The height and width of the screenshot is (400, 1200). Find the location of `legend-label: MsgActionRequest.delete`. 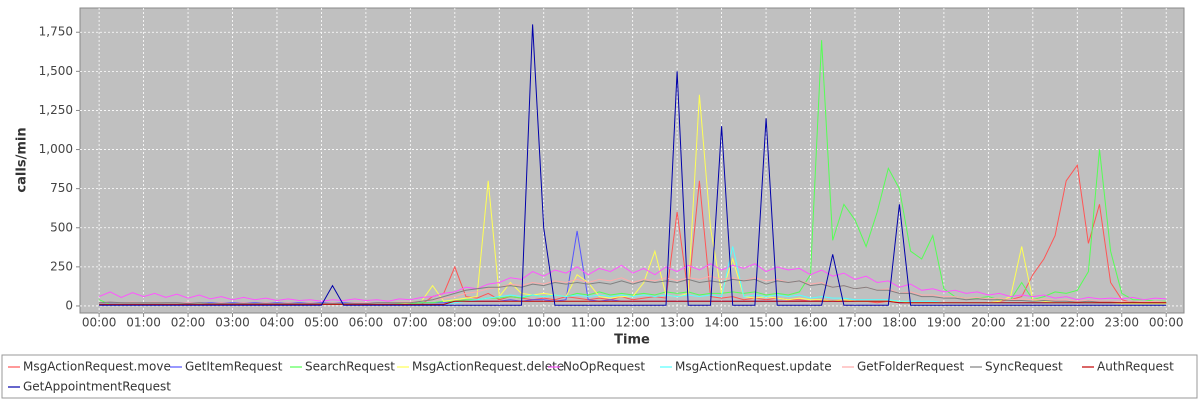

legend-label: MsgActionRequest.delete is located at coordinates (488, 367).